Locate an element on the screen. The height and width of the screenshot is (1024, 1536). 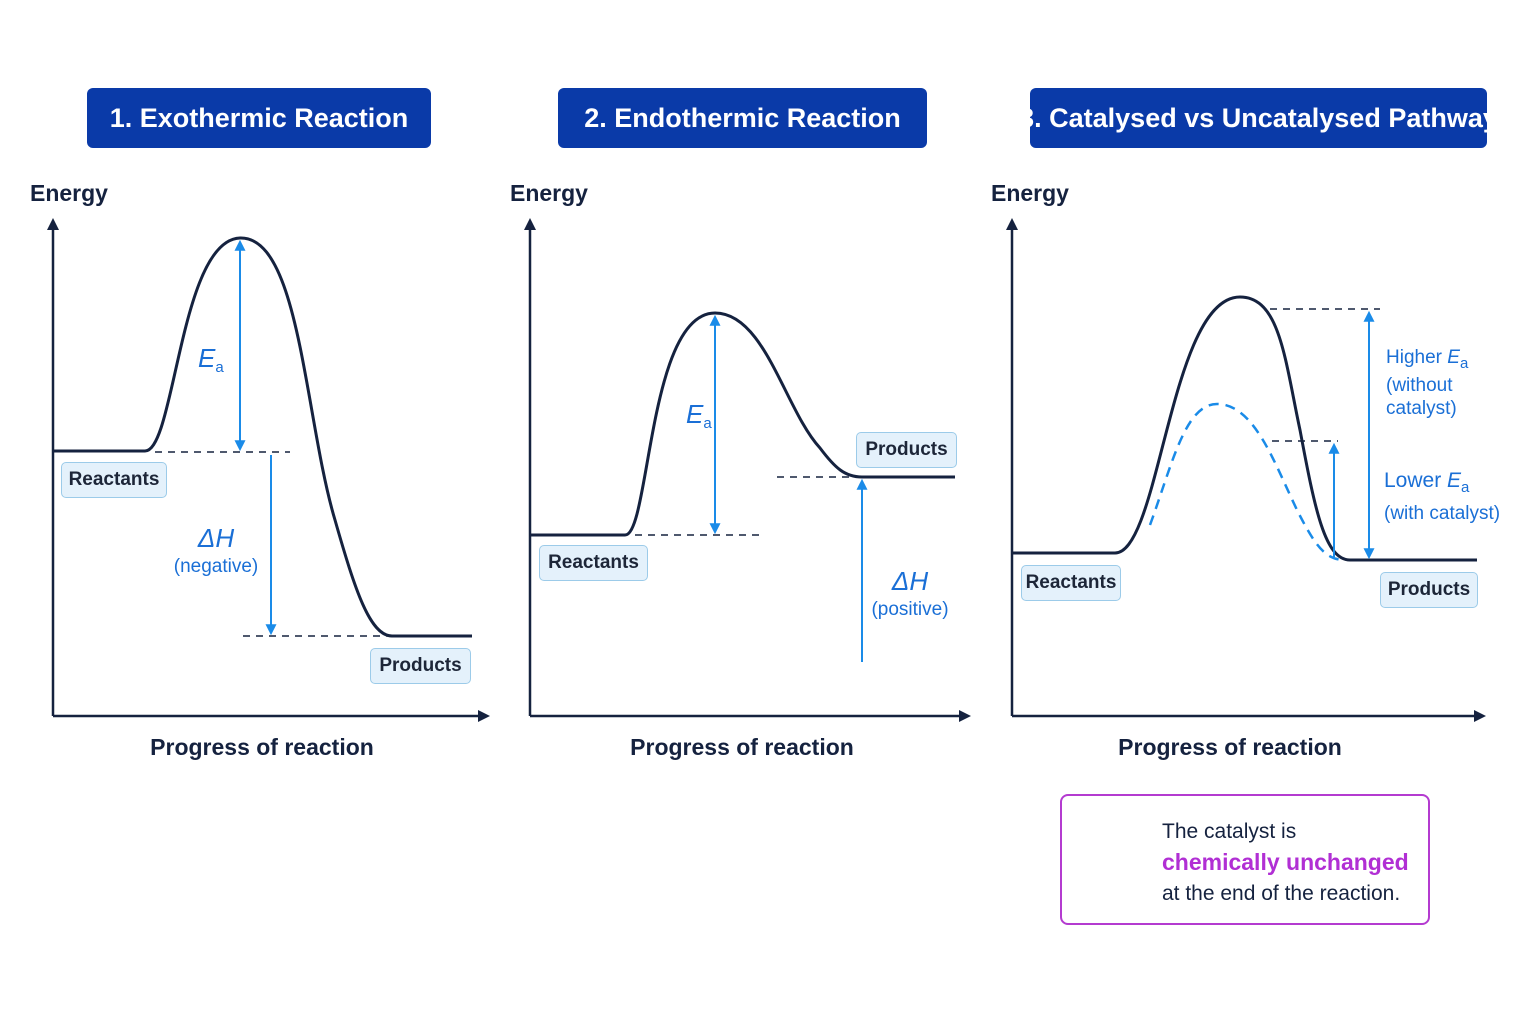
panel-3-title: 3. Catalysed vs Uncatalysed Pathway is located at coordinates (1258, 118).